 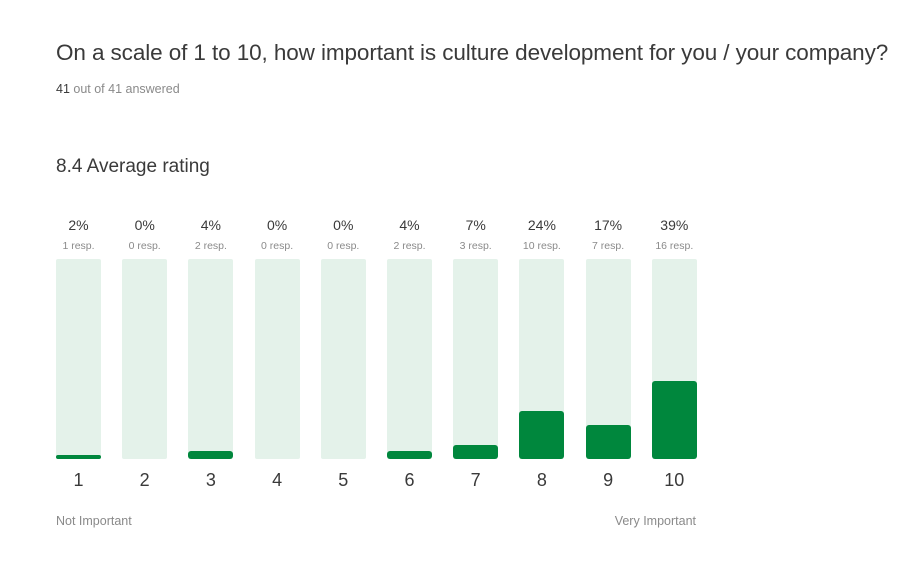 What do you see at coordinates (541, 225) in the screenshot?
I see `percent-label: 24%` at bounding box center [541, 225].